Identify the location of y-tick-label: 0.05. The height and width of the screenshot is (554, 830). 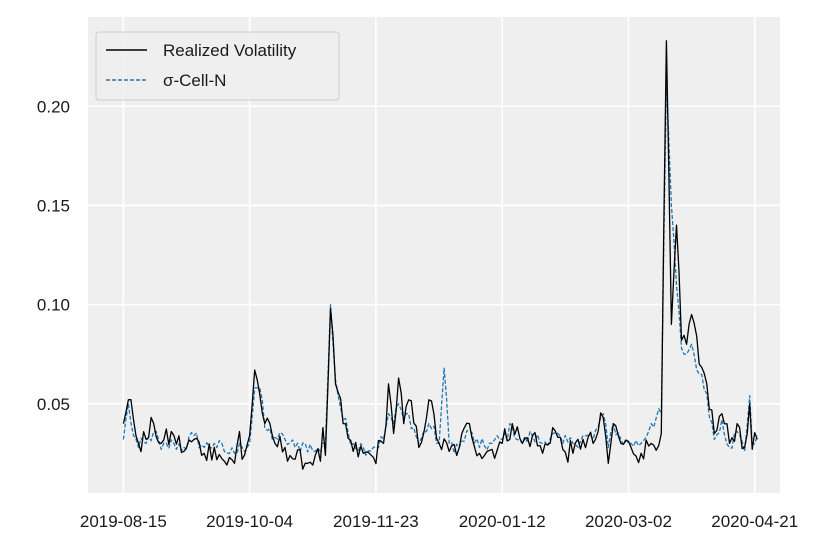
(53, 404).